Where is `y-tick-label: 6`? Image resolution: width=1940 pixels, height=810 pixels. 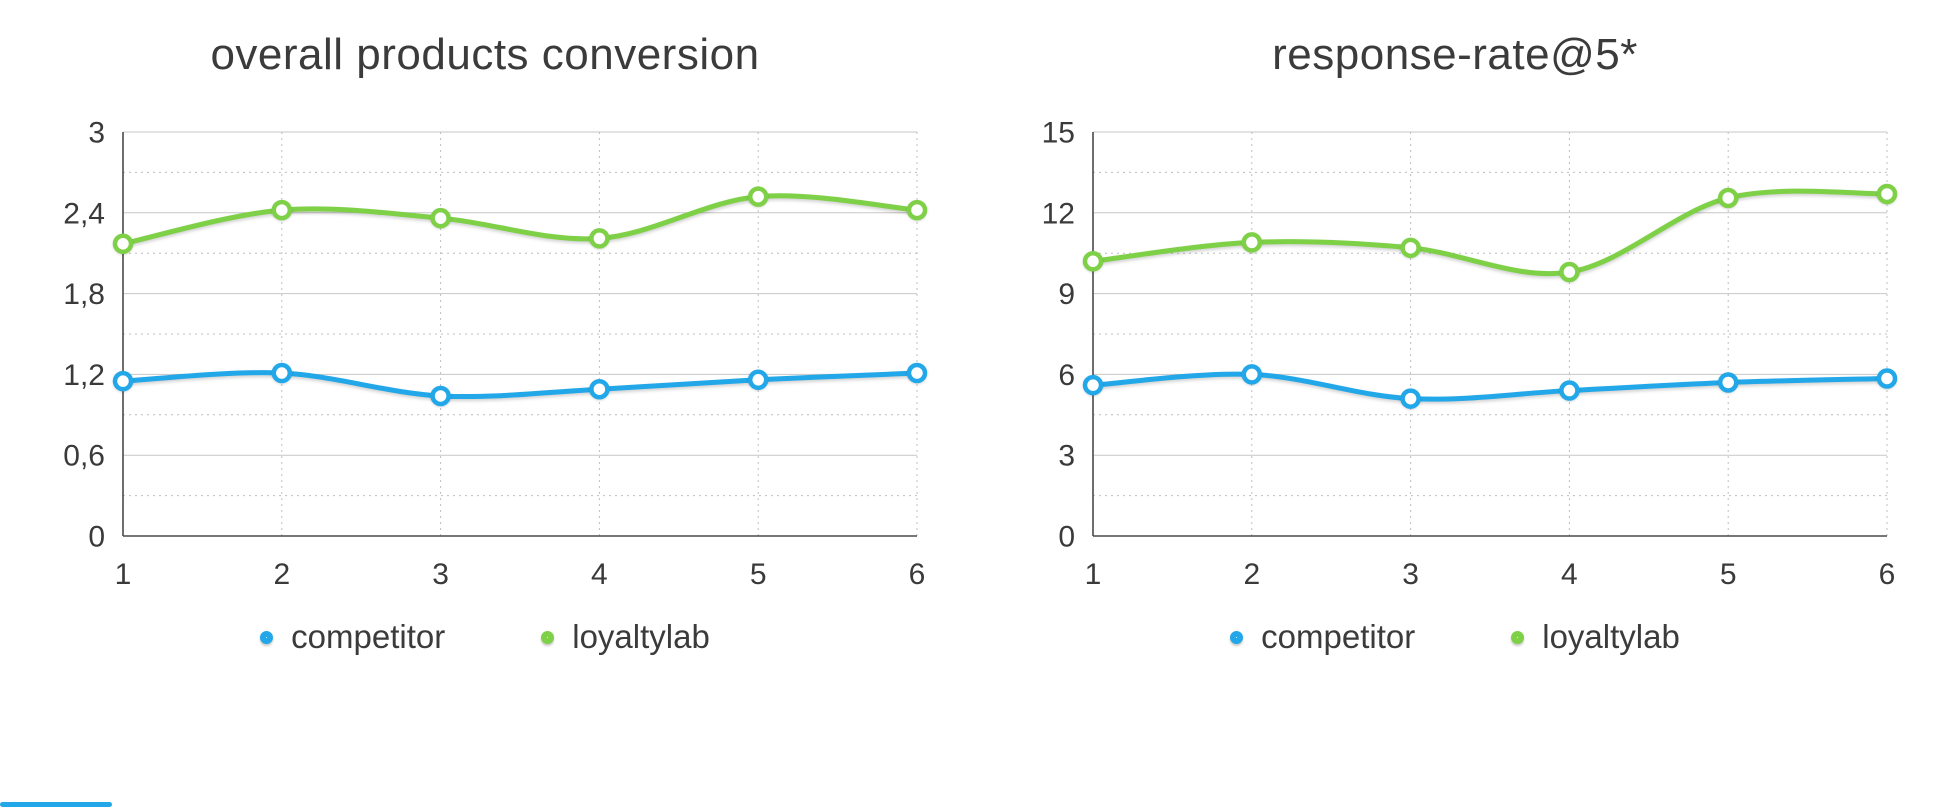
y-tick-label: 6 is located at coordinates (1066, 375).